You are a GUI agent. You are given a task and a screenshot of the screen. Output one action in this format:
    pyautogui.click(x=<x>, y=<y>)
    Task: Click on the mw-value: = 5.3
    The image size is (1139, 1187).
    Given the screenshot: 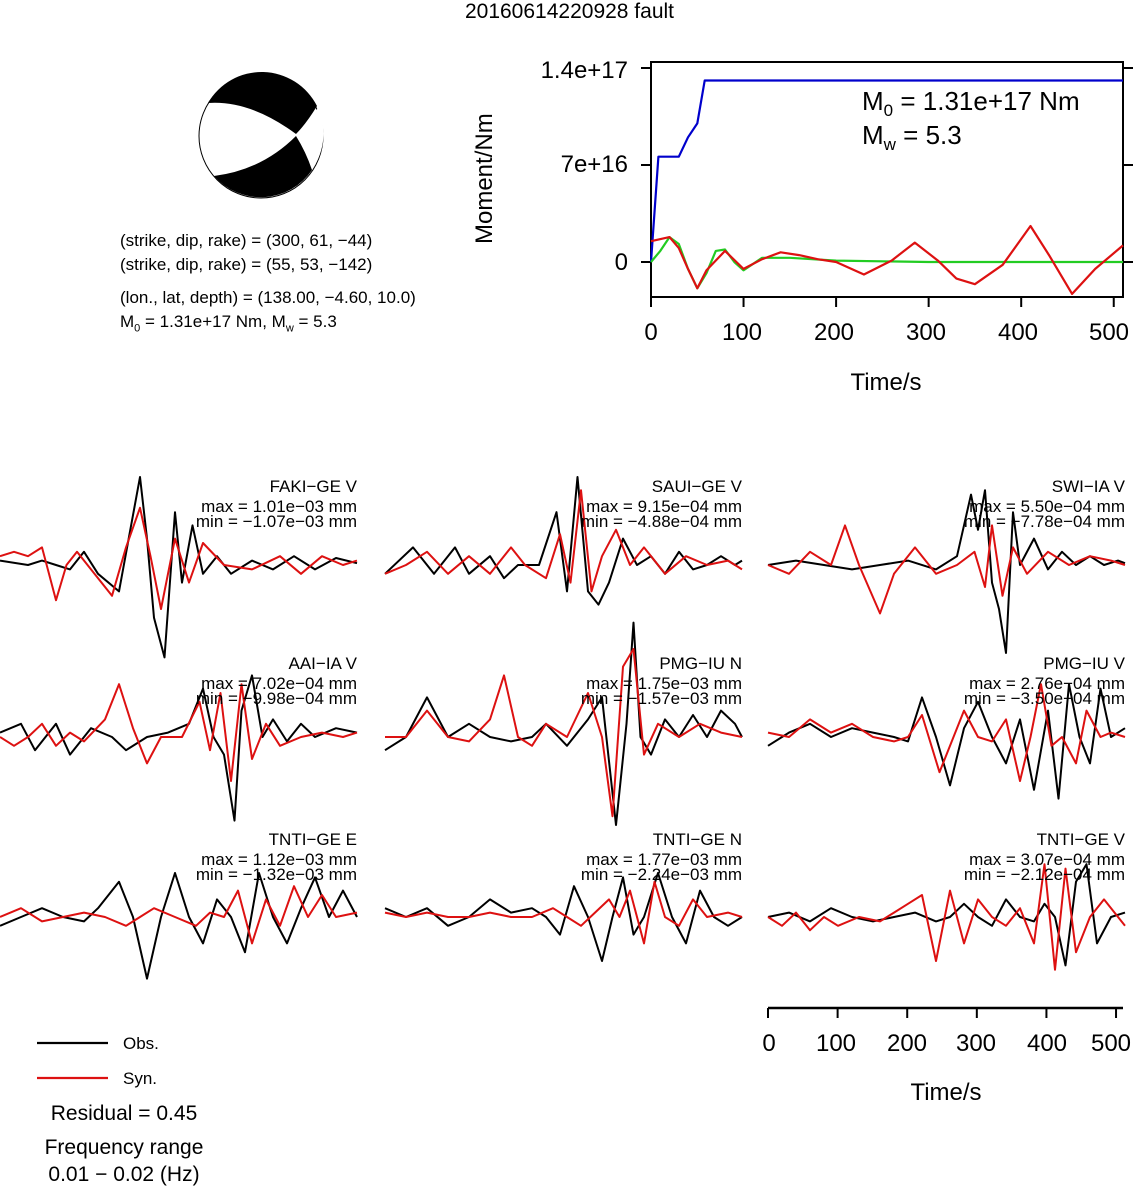 What is the action you would take?
    pyautogui.click(x=315, y=321)
    